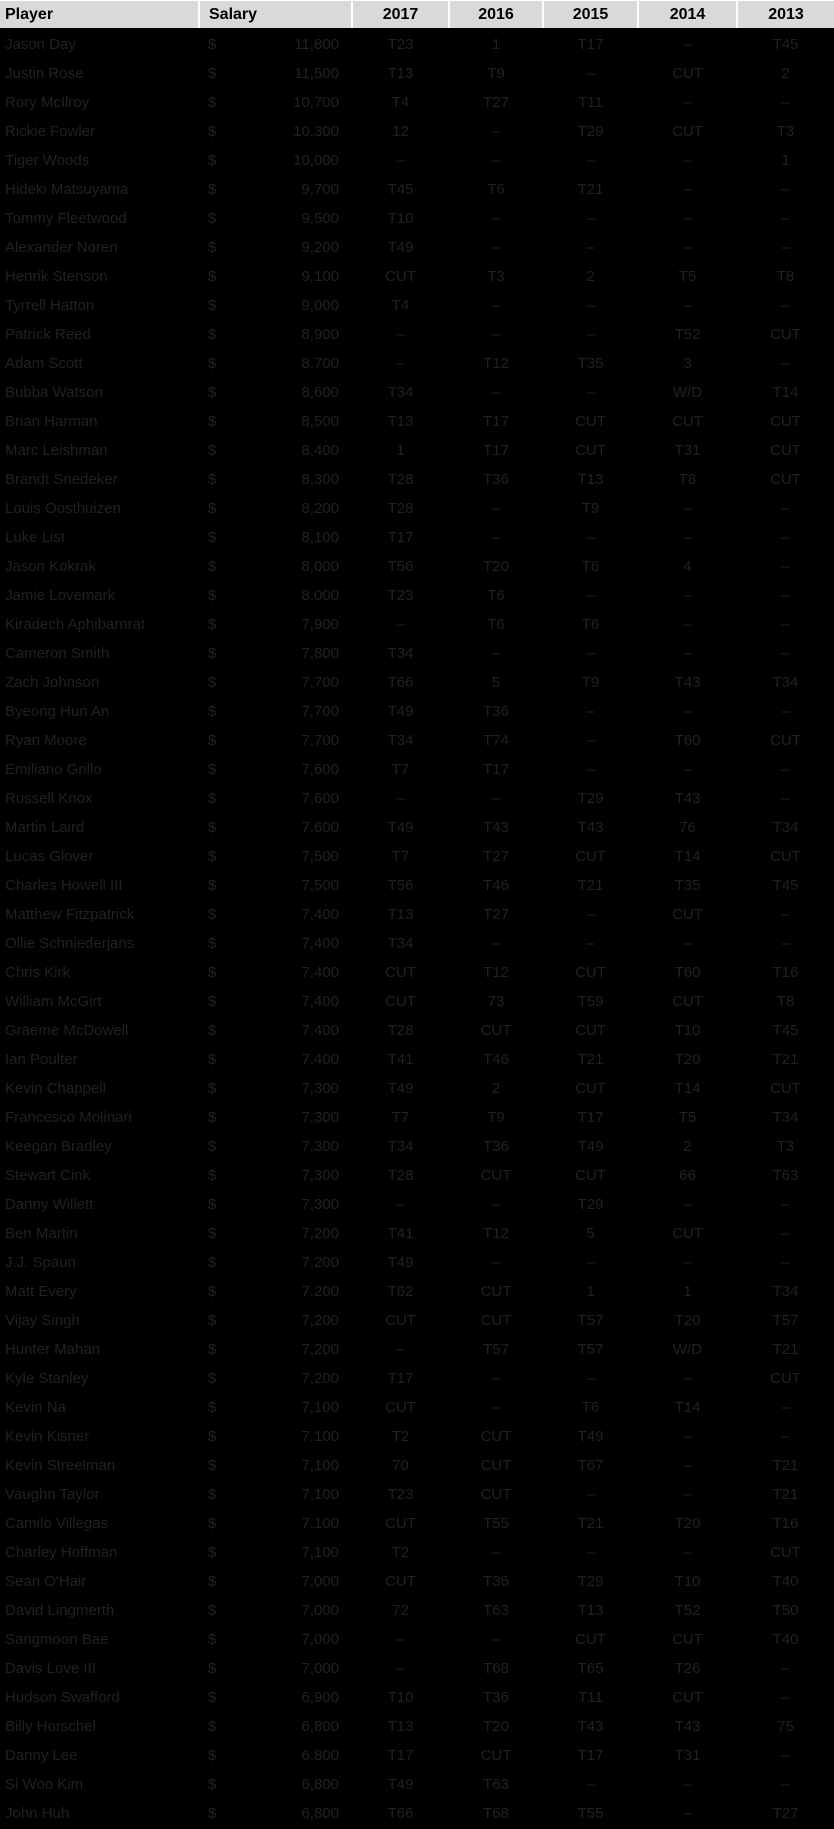  Describe the element at coordinates (320, 769) in the screenshot. I see `salary-amount: 7,600` at that location.